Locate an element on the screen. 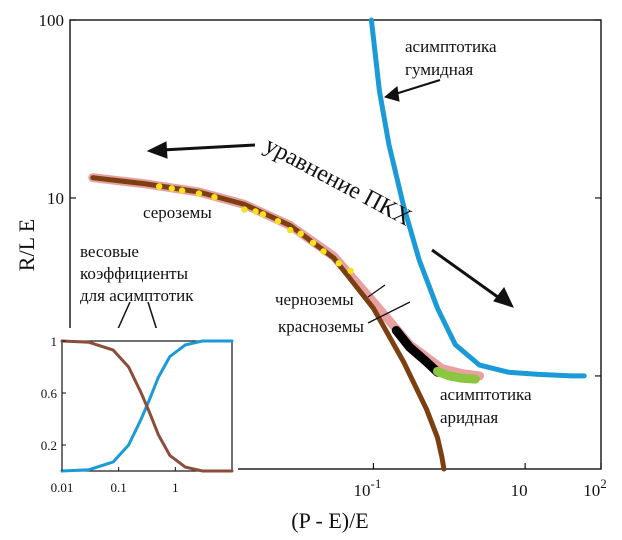 Image resolution: width=622 pixels, height=540 pixels. inset-x-tick-label: 0.1 is located at coordinates (119, 487).